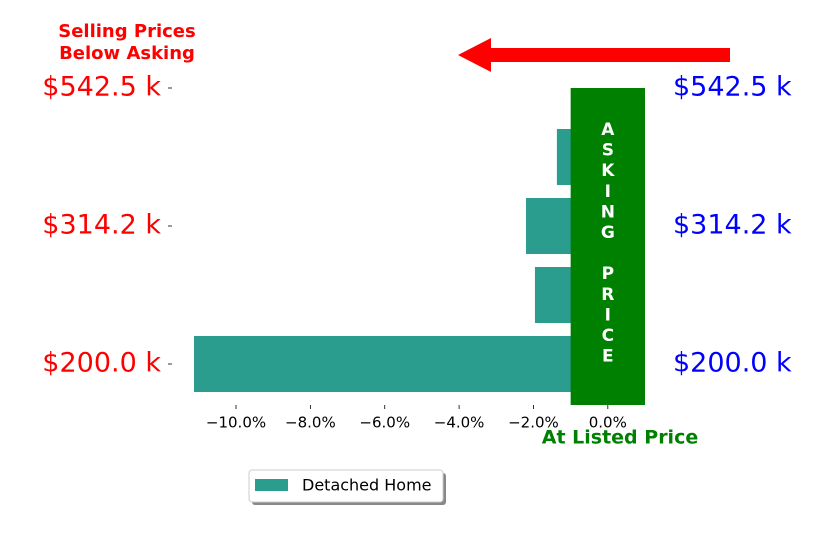  Describe the element at coordinates (732, 363) in the screenshot. I see `y-tick-label-right: $200.0 k` at that location.